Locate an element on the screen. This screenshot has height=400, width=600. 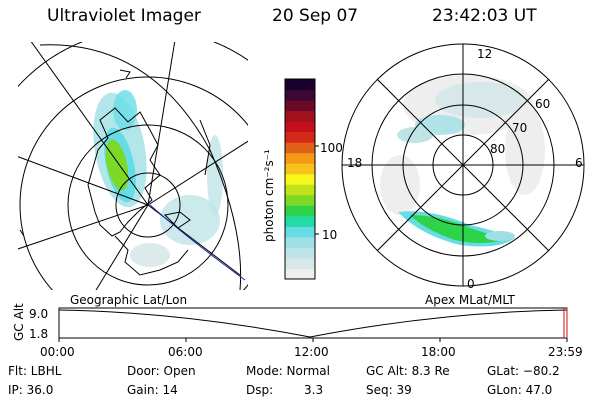
timeline-ytick-min: 1.8 is located at coordinates (39, 334).